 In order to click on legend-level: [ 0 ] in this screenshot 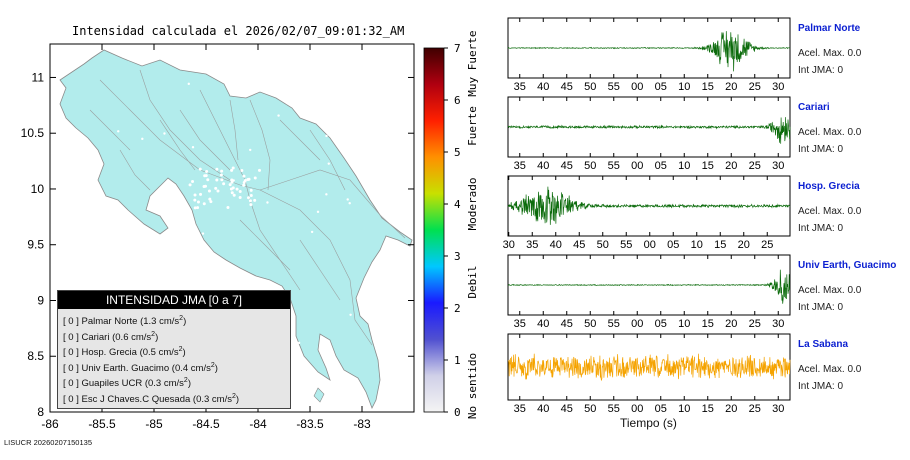, I will do `click(72, 368)`.